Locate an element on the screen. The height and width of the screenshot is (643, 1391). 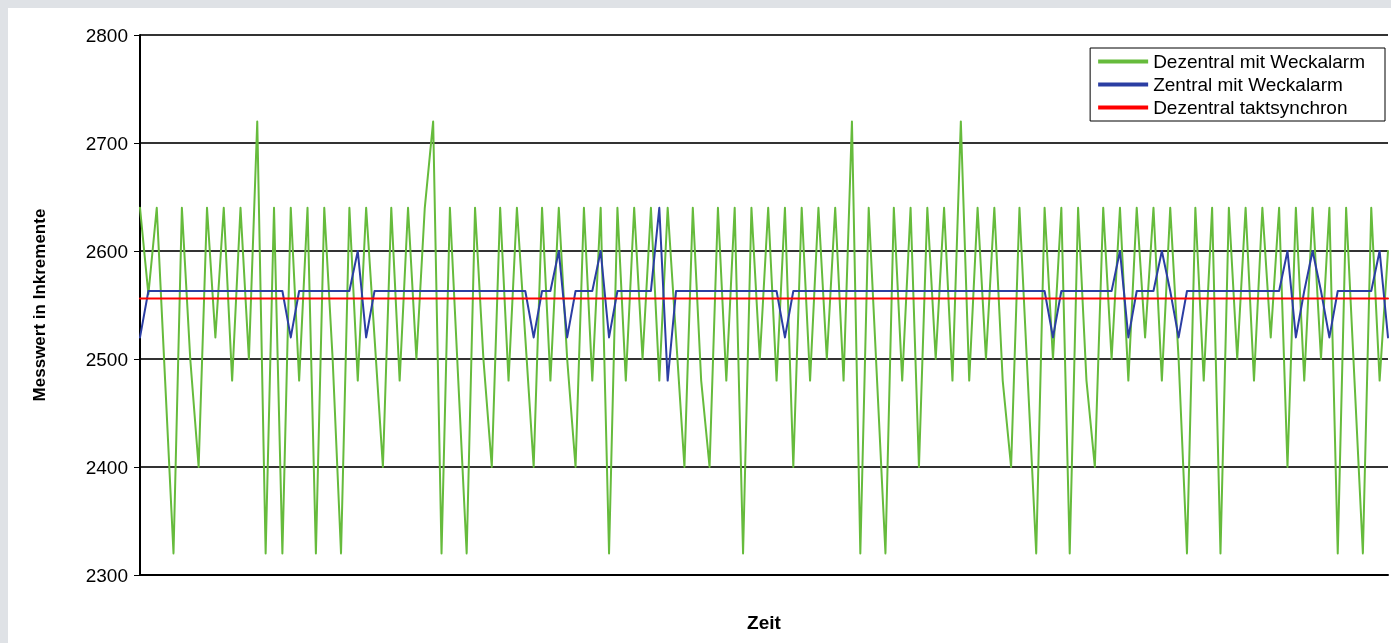
legend-label: Dezentral mit Weckalarm is located at coordinates (1259, 61).